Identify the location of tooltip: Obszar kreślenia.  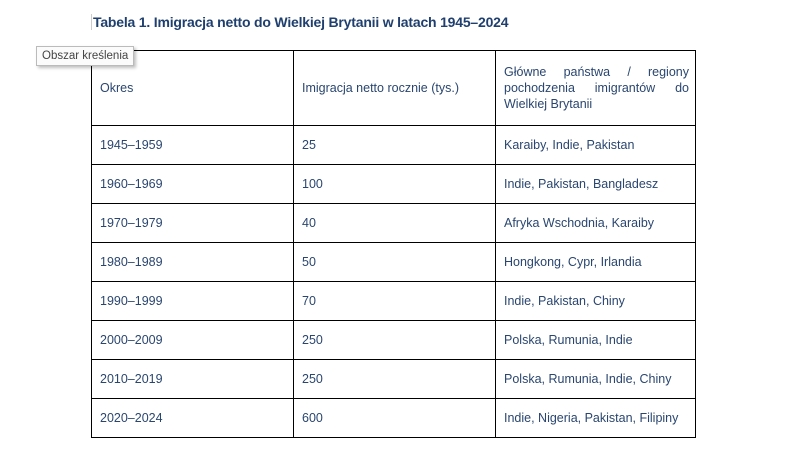
(85, 56).